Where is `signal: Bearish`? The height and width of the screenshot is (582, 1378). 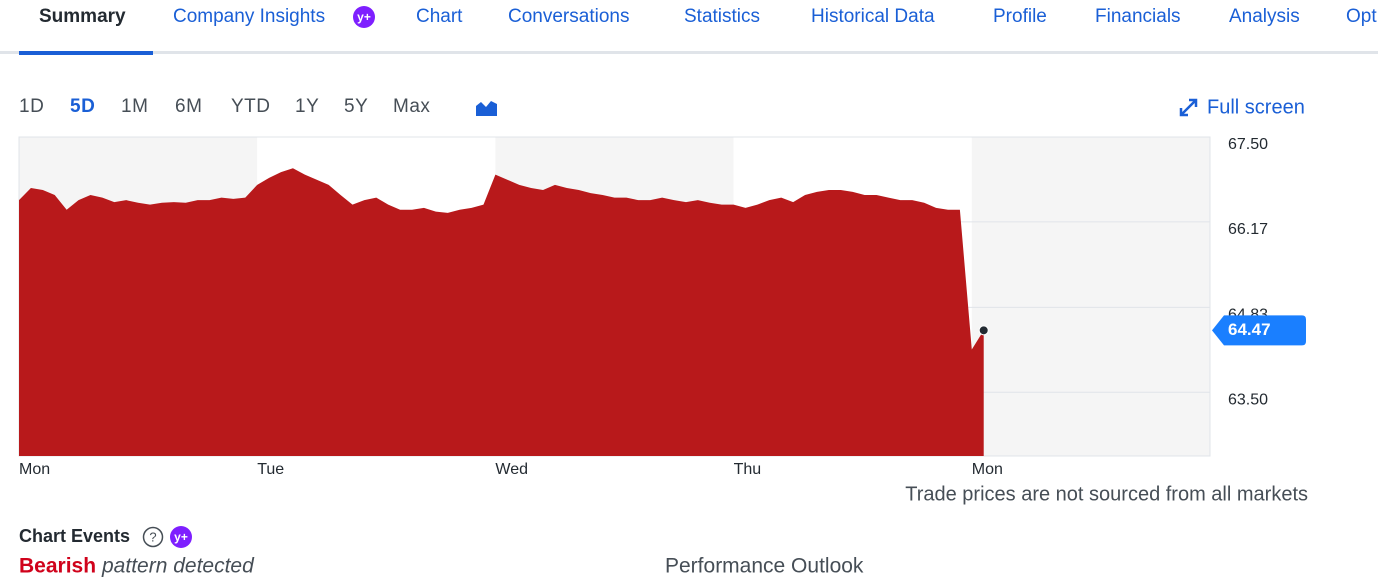 signal: Bearish is located at coordinates (57, 566).